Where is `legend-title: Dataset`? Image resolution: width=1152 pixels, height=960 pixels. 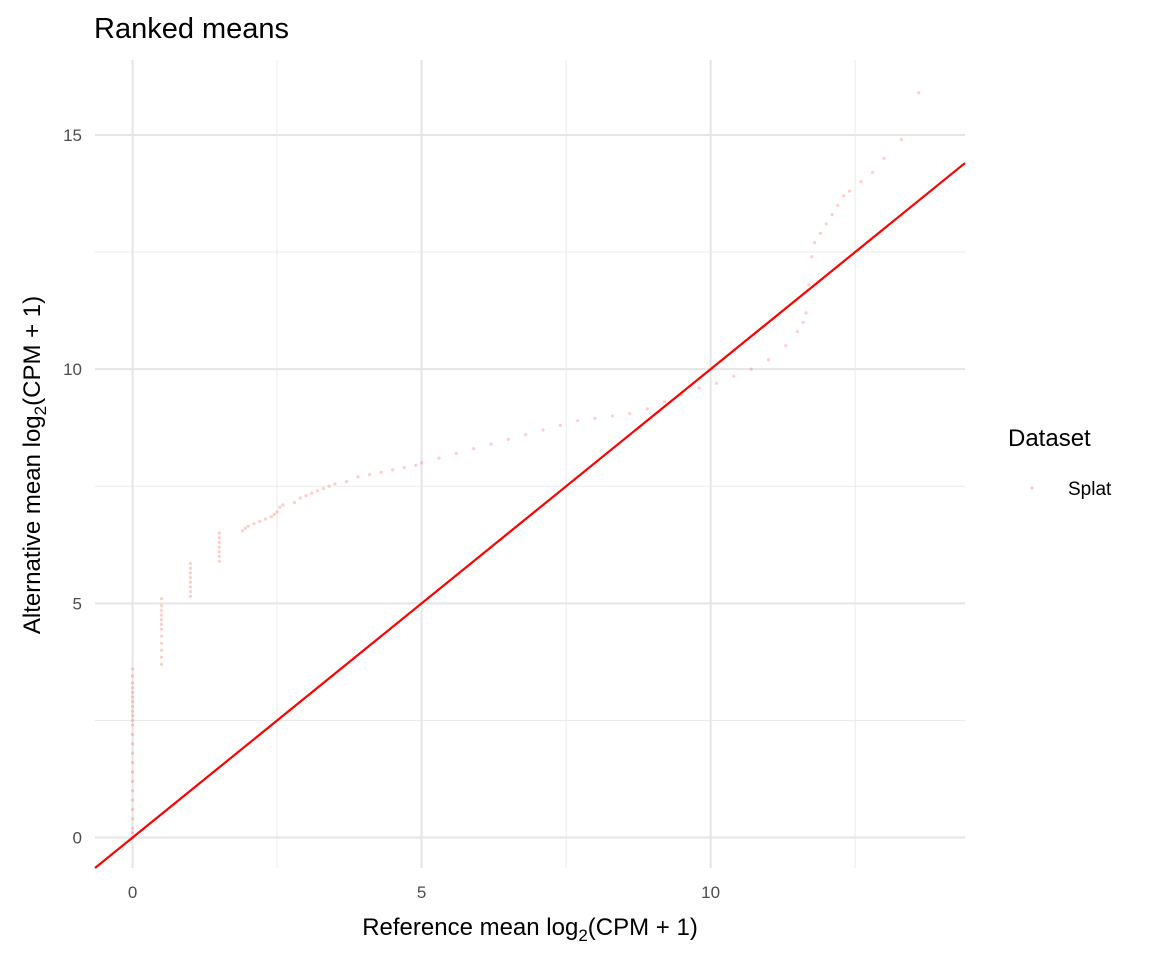
legend-title: Dataset is located at coordinates (1049, 438).